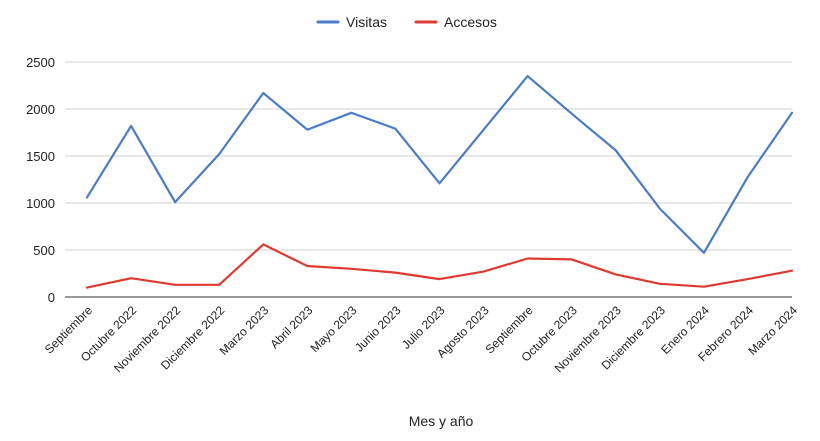  Describe the element at coordinates (406, 22) in the screenshot. I see `legend: Visitas Accesos` at that location.